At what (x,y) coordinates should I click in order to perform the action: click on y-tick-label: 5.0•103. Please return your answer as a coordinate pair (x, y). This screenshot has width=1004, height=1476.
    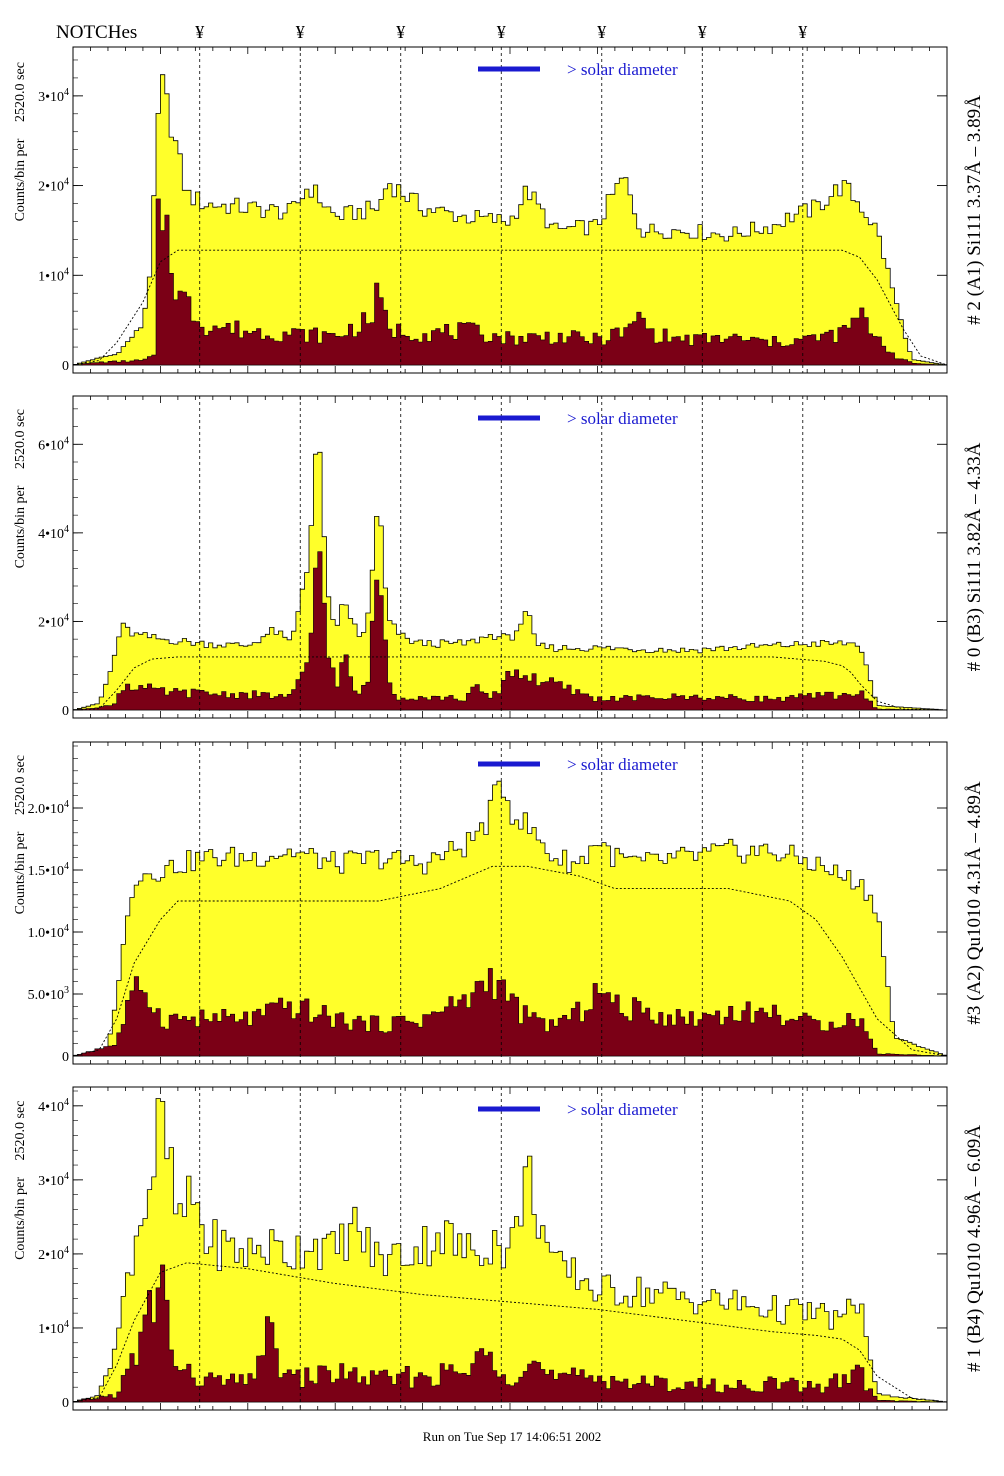
    Looking at the image, I should click on (48, 994).